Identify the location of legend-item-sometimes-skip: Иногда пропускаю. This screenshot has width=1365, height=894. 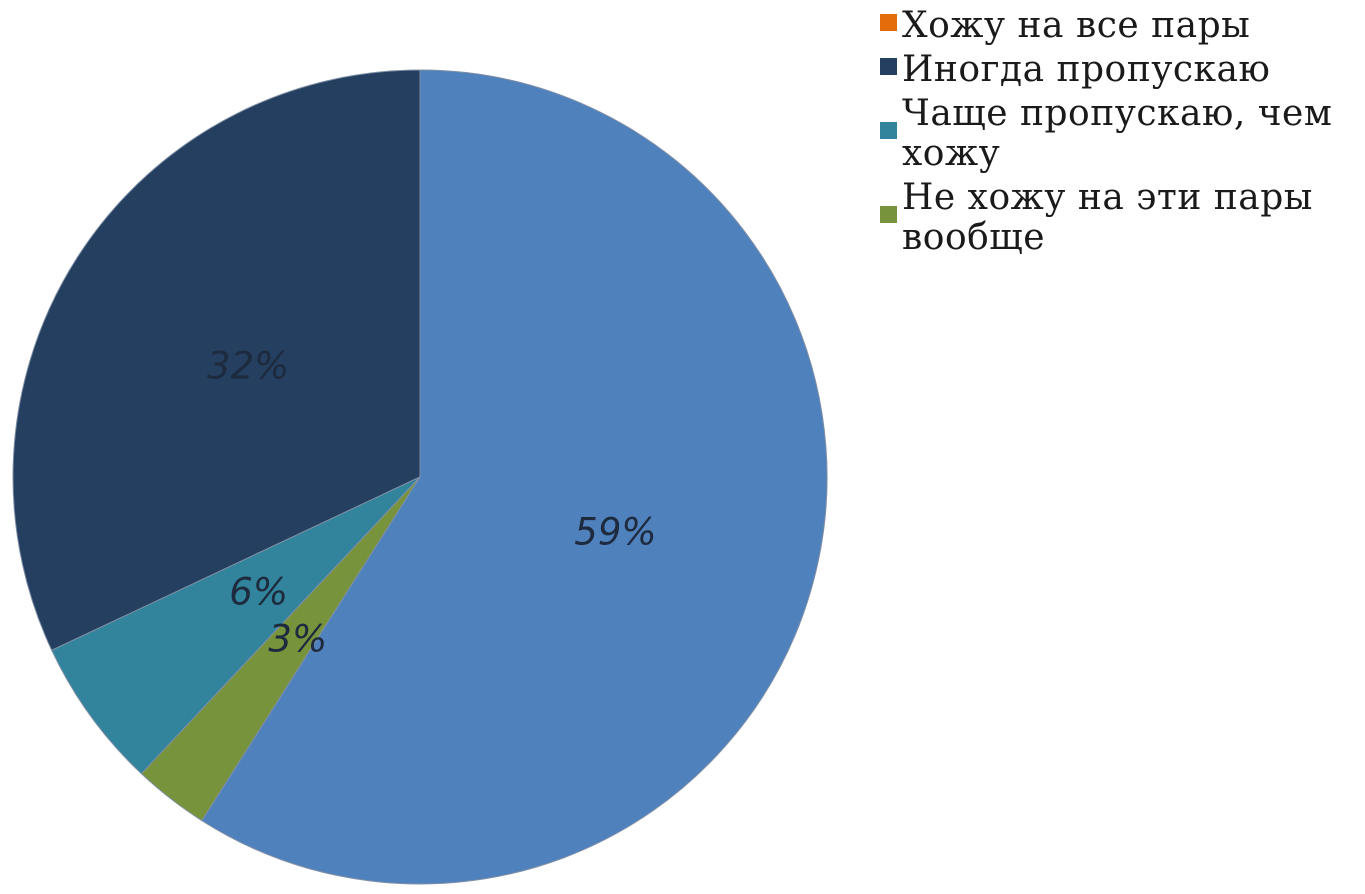
(1118, 70).